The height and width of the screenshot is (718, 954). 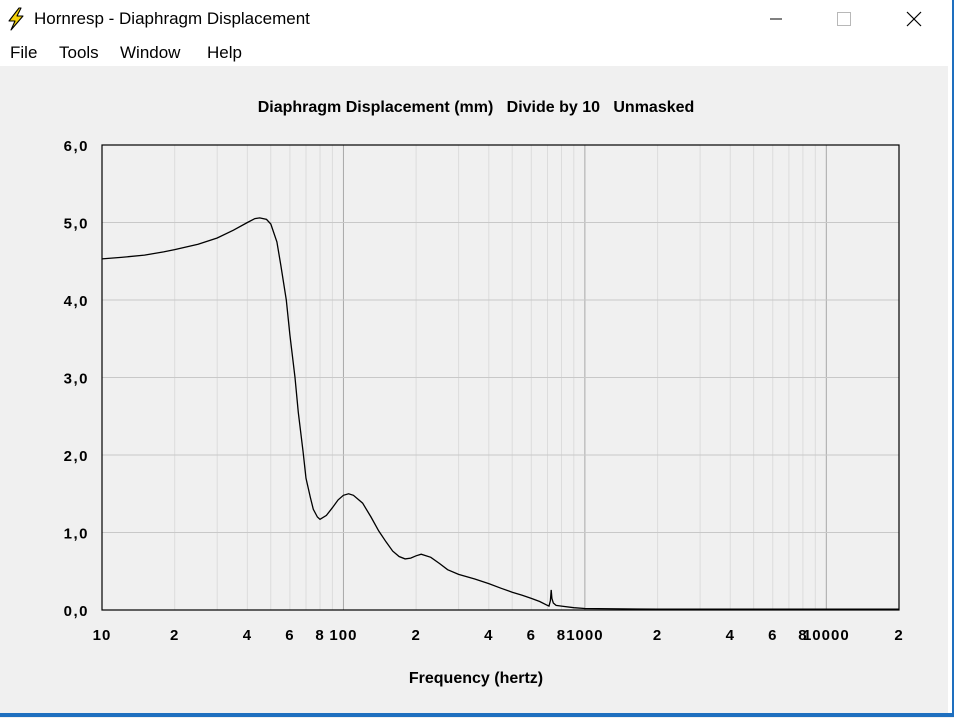 I want to click on maximize-icon, so click(x=844, y=19).